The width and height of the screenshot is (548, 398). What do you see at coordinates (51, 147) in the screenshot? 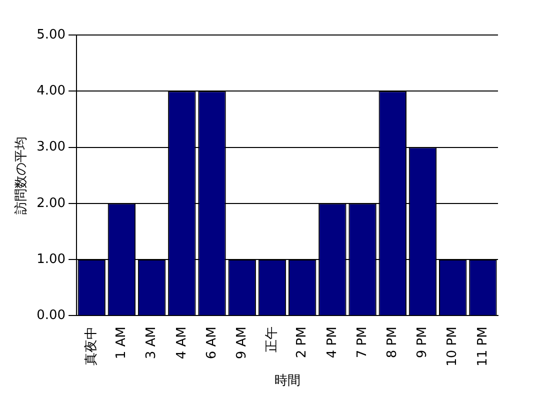
I see `y-tick-label: 3.00` at bounding box center [51, 147].